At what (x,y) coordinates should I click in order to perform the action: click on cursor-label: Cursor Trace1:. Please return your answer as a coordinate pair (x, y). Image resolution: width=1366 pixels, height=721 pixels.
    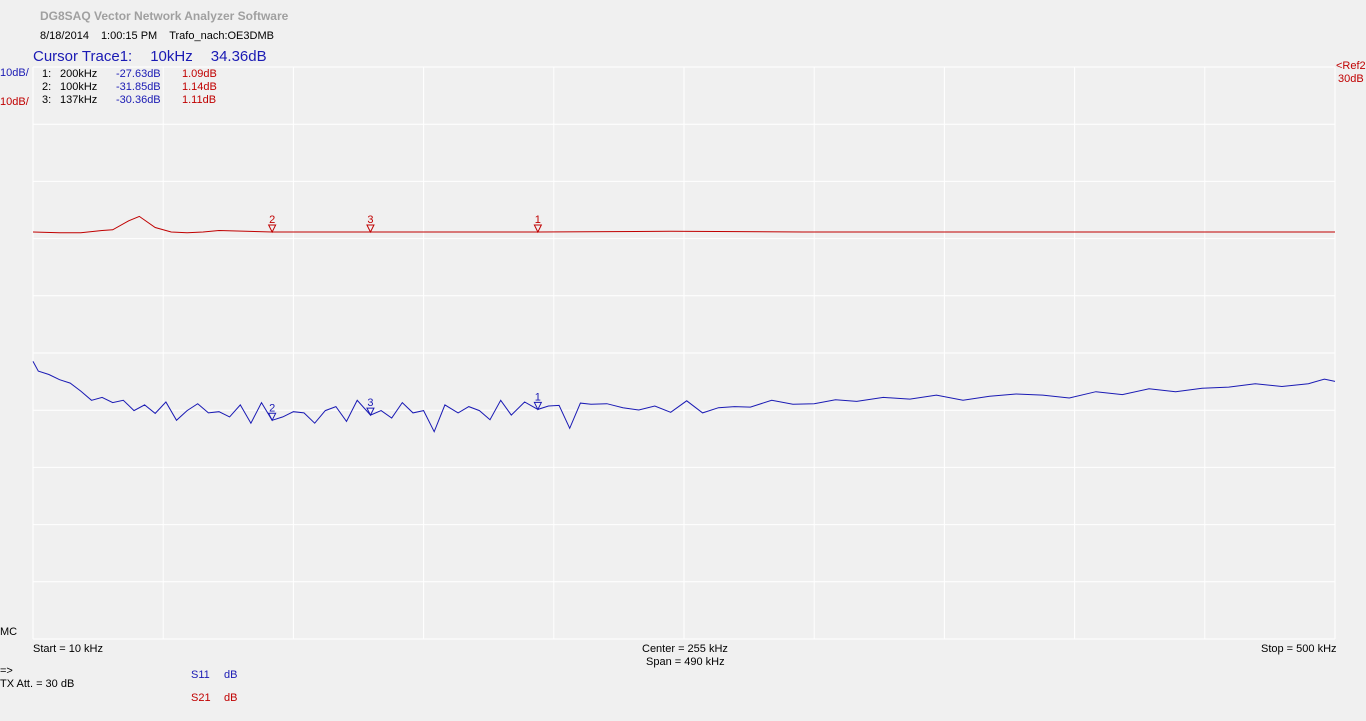
    Looking at the image, I should click on (83, 56).